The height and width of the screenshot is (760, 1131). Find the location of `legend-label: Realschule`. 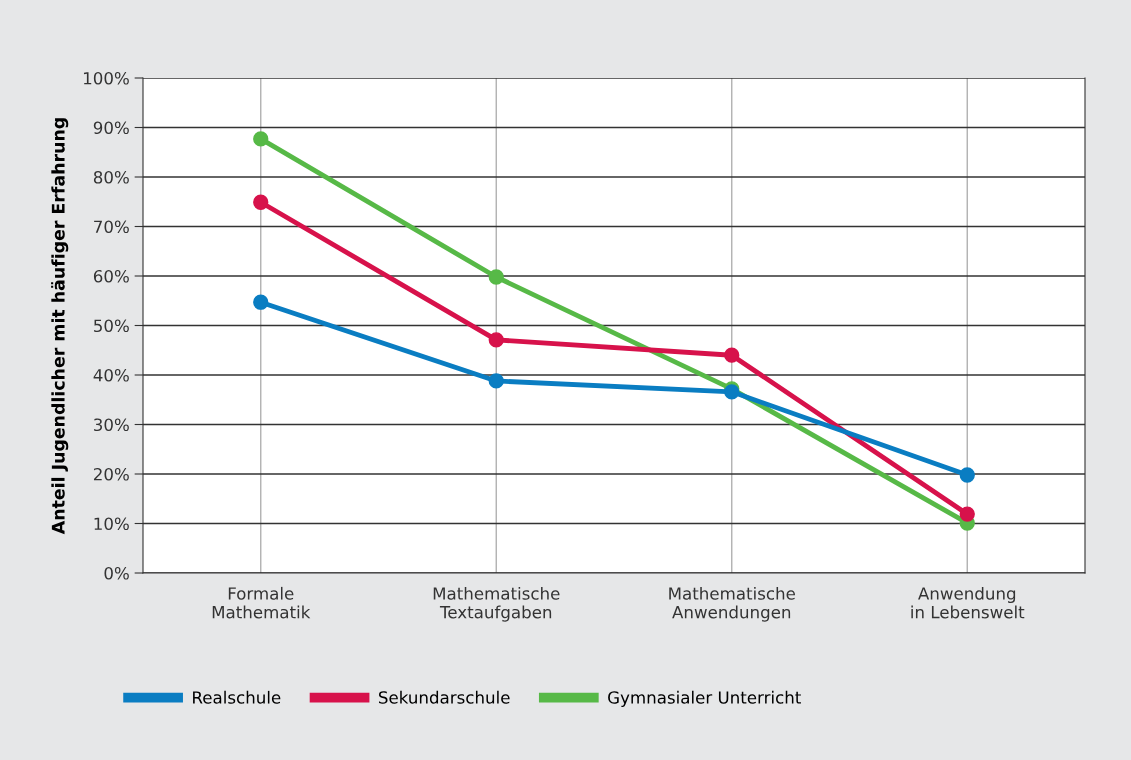

legend-label: Realschule is located at coordinates (237, 697).